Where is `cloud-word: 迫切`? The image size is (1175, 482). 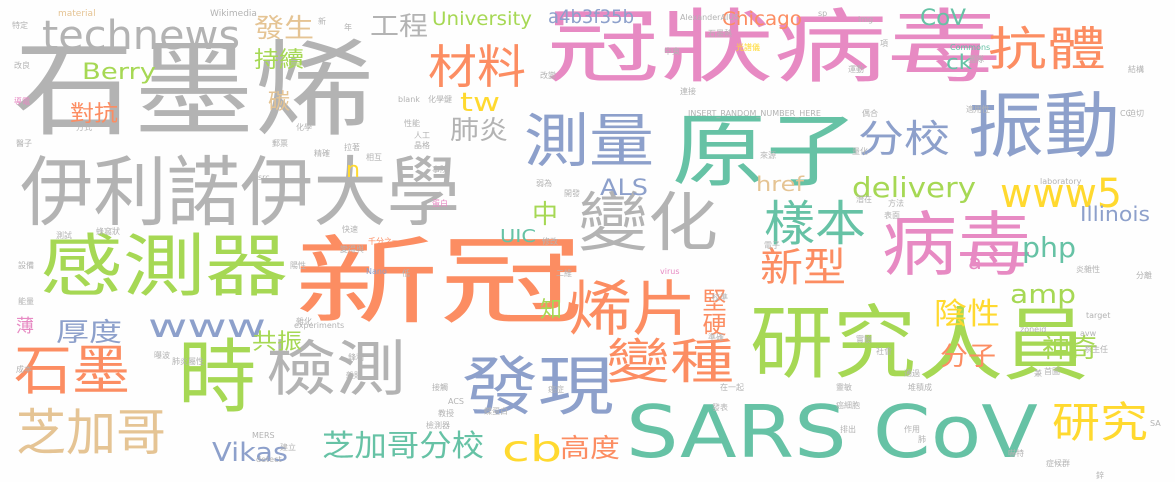 cloud-word: 迫切 is located at coordinates (1136, 113).